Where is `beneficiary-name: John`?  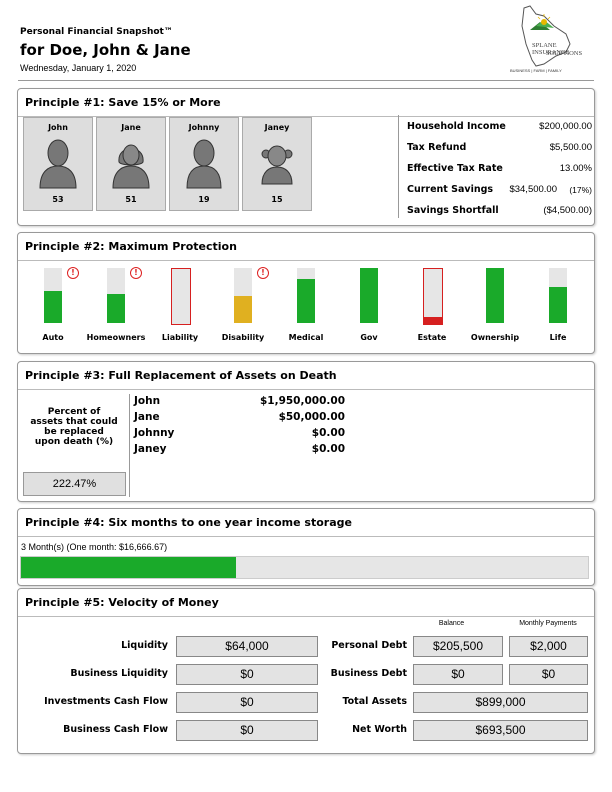
beneficiary-name: John is located at coordinates (147, 401).